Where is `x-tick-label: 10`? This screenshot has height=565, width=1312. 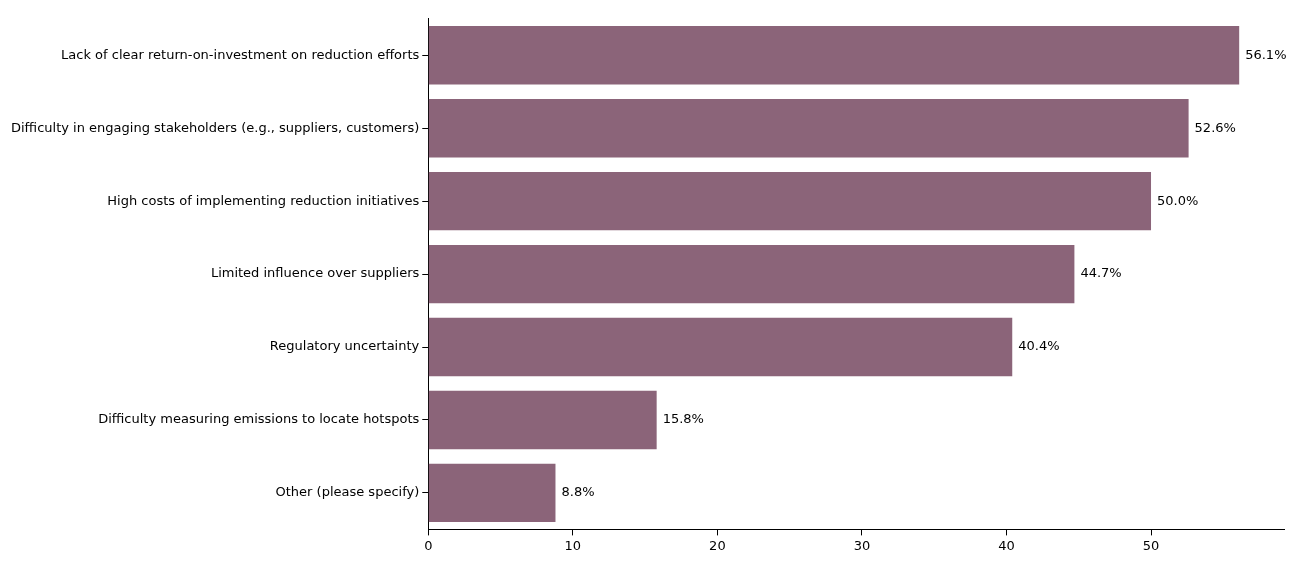
x-tick-label: 10 is located at coordinates (573, 545).